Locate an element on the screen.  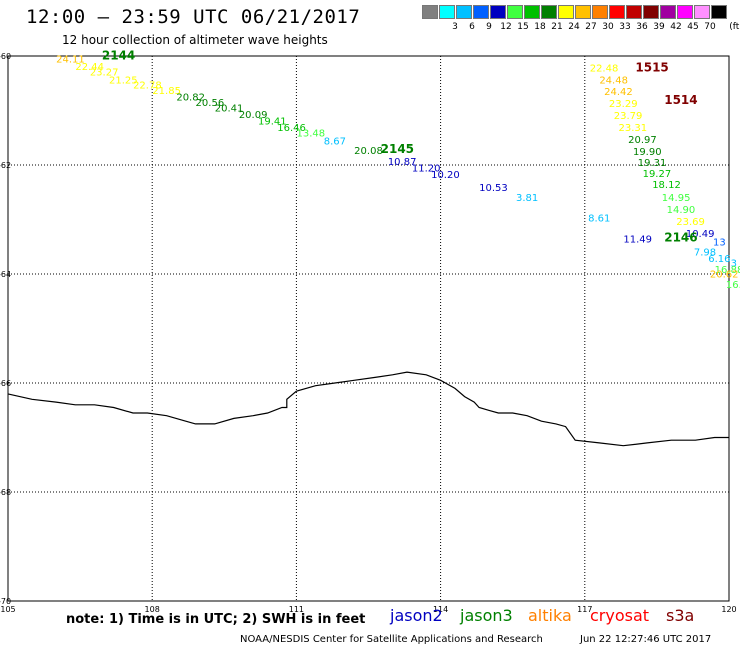
antarctic-coastline is located at coordinates (368, 409).